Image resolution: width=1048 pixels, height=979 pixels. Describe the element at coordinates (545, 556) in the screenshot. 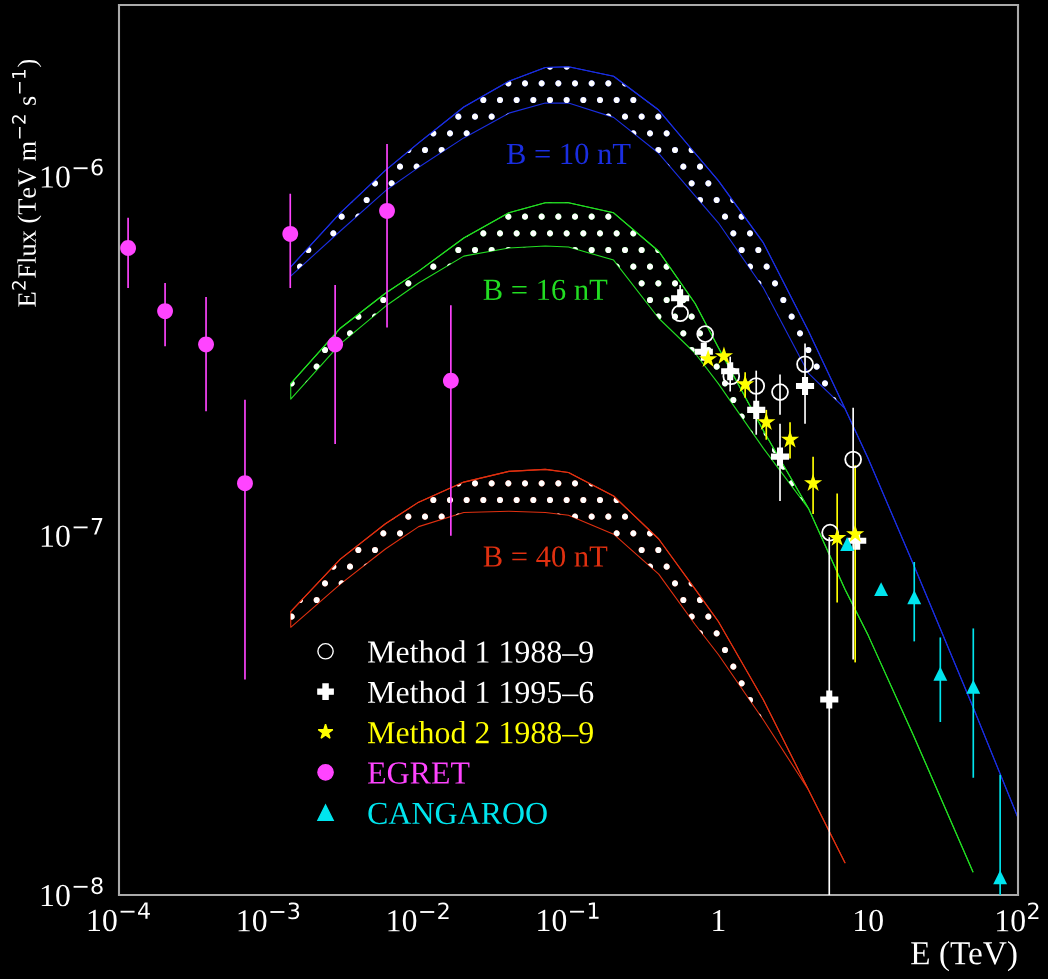

I see `series-label: B = 40 nT` at that location.